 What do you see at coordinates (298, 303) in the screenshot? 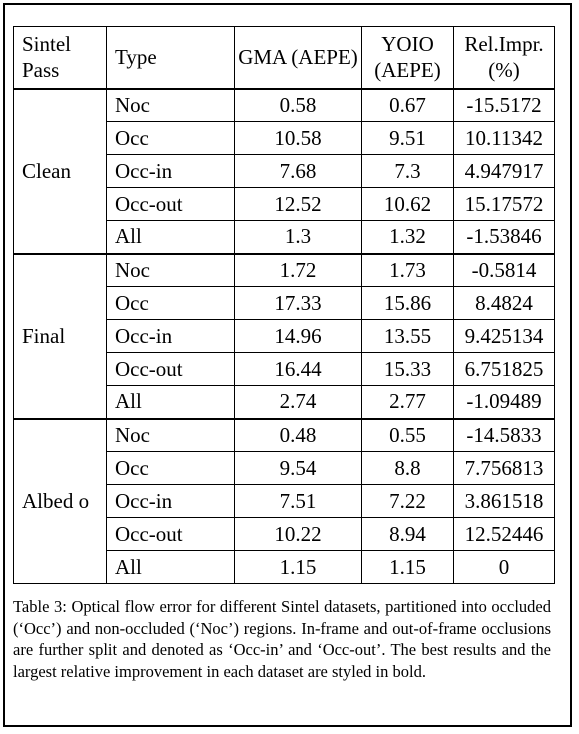
I see `cell-gma: 17.33` at bounding box center [298, 303].